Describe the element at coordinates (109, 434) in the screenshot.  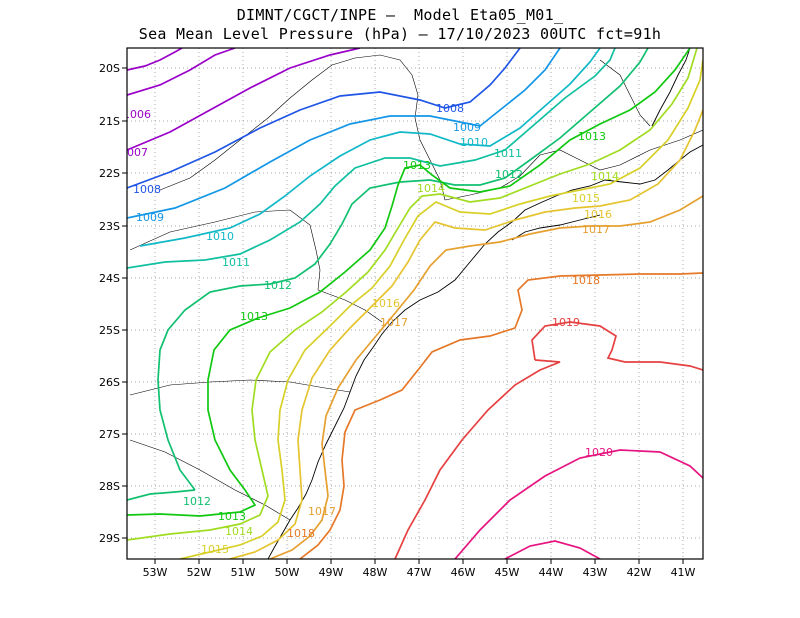
I see `lat-tick-label: 27S` at that location.